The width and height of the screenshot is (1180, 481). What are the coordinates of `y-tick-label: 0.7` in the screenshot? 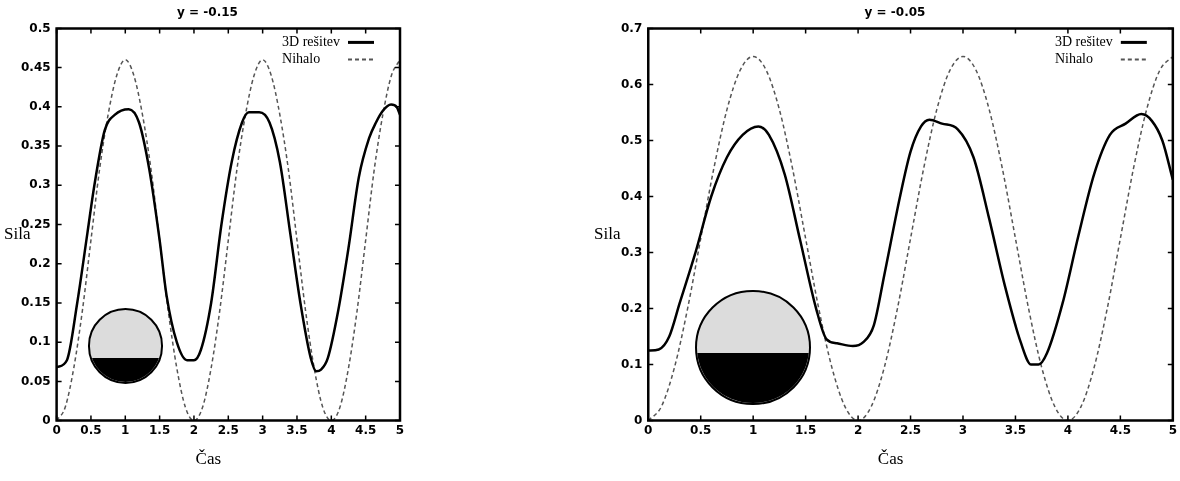 It's located at (631, 27).